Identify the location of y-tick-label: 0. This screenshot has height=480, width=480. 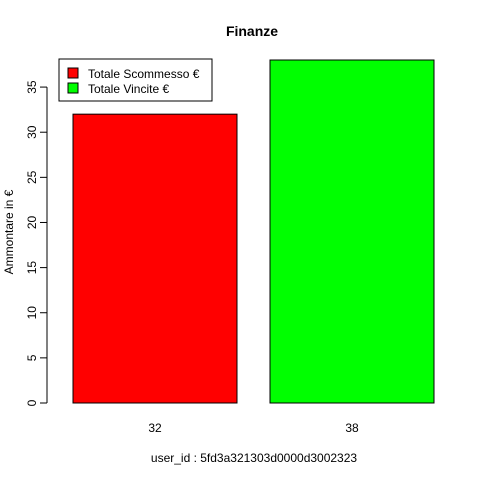
(32, 402).